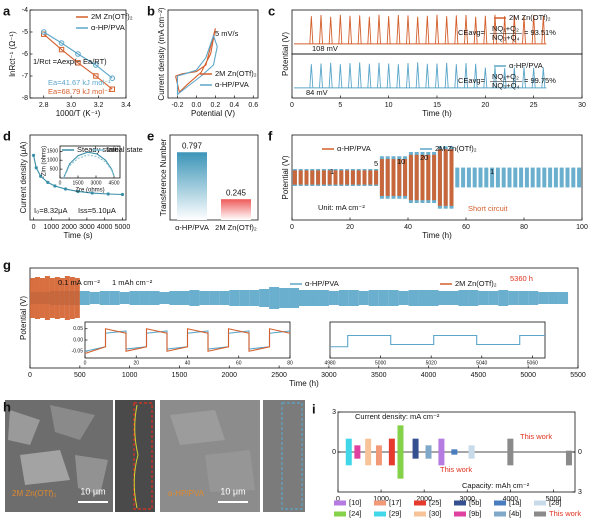  What do you see at coordinates (456, 469) in the screenshot?
I see `annotation: This work` at bounding box center [456, 469].